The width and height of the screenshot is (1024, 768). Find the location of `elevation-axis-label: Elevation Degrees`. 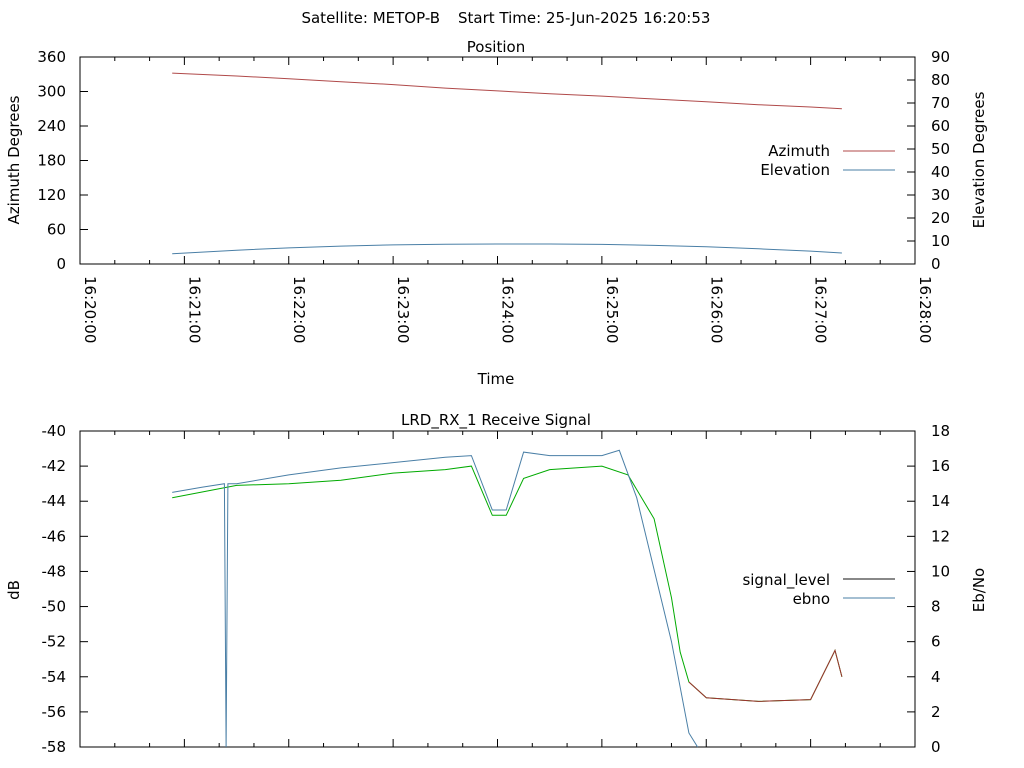

elevation-axis-label: Elevation Degrees is located at coordinates (979, 159).